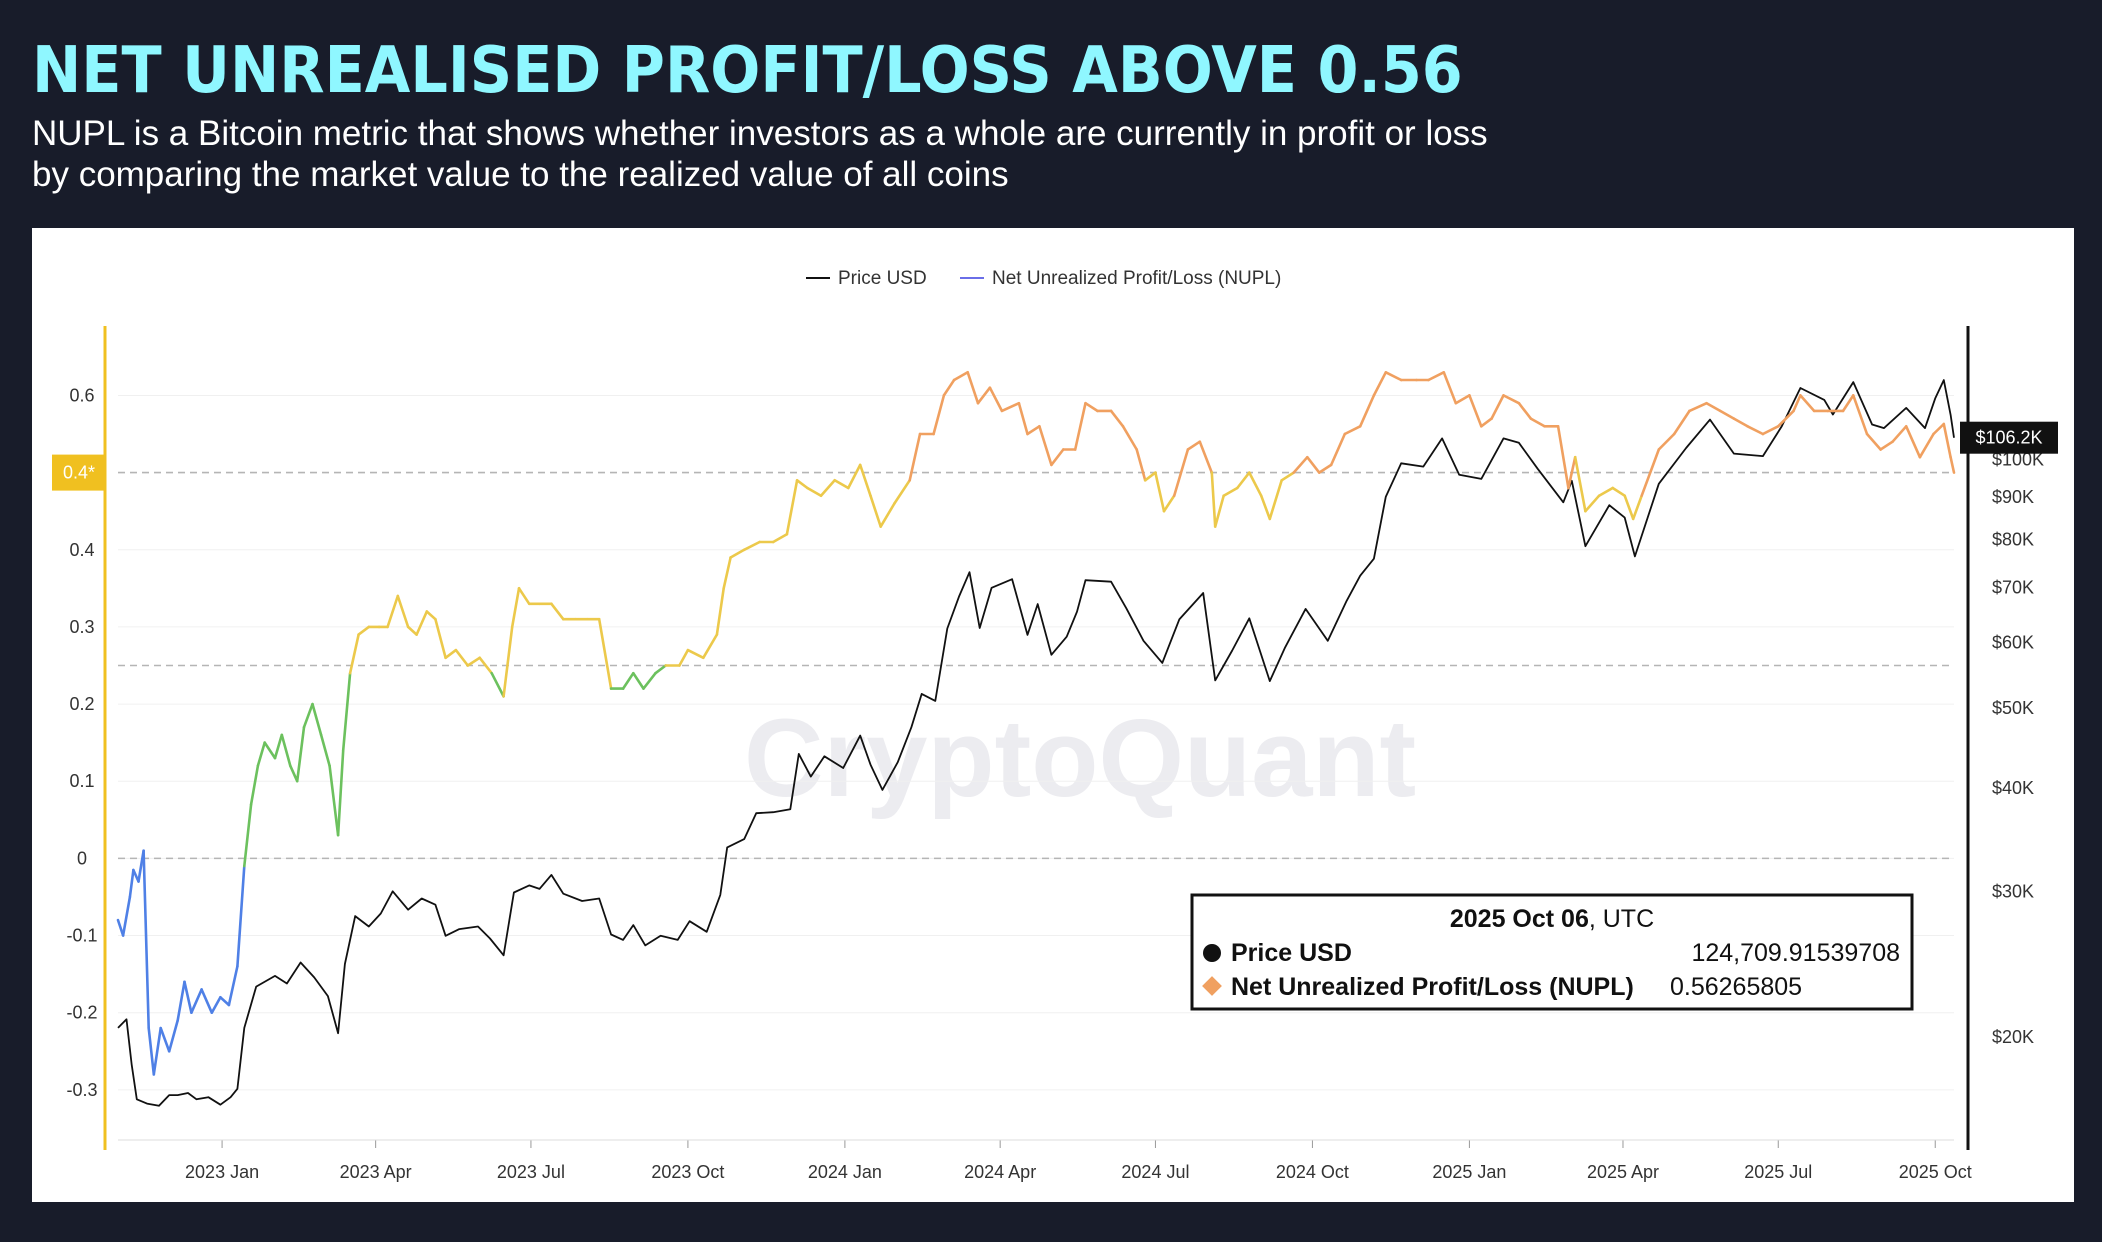 The image size is (2102, 1242). I want to click on legend-label-nupl: Net Unrealized Profit/Loss (NUPL), so click(1136, 278).